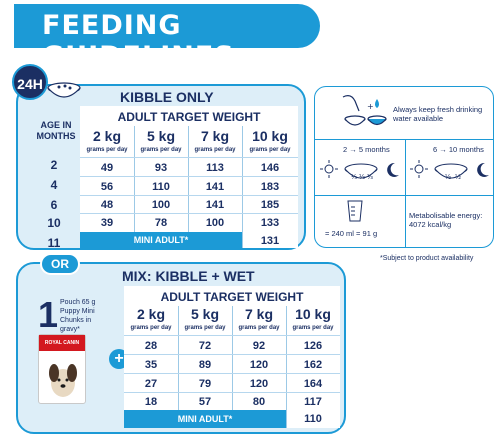 The image size is (500, 443). I want to click on pouch-count: 1, so click(48, 314).